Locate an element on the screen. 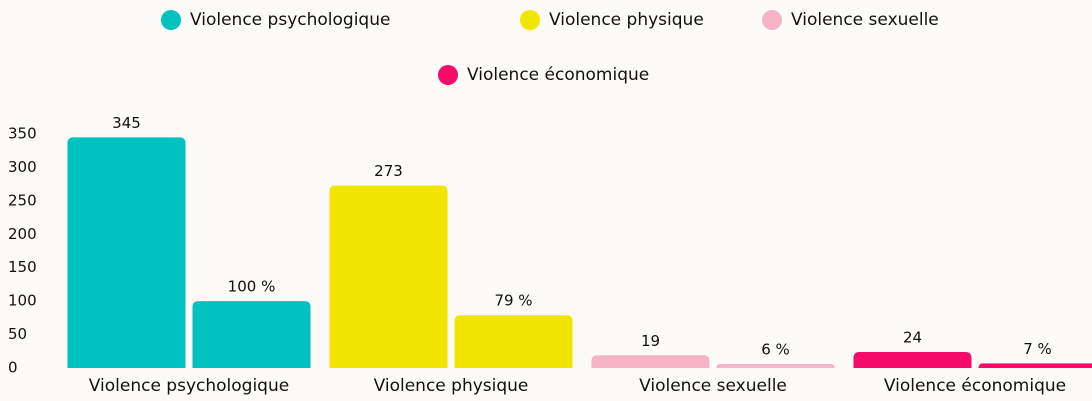  legend-label: Violence sexuelle is located at coordinates (865, 20).